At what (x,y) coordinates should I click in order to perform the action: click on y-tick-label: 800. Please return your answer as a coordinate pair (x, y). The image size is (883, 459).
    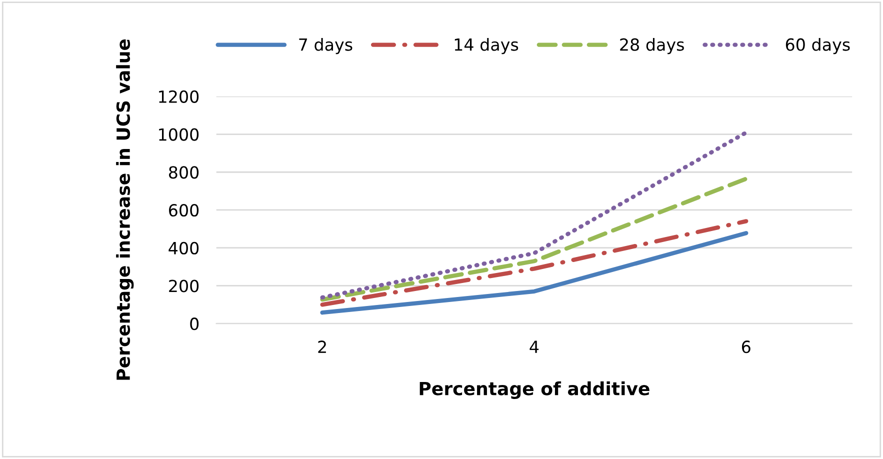
    Looking at the image, I should click on (183, 172).